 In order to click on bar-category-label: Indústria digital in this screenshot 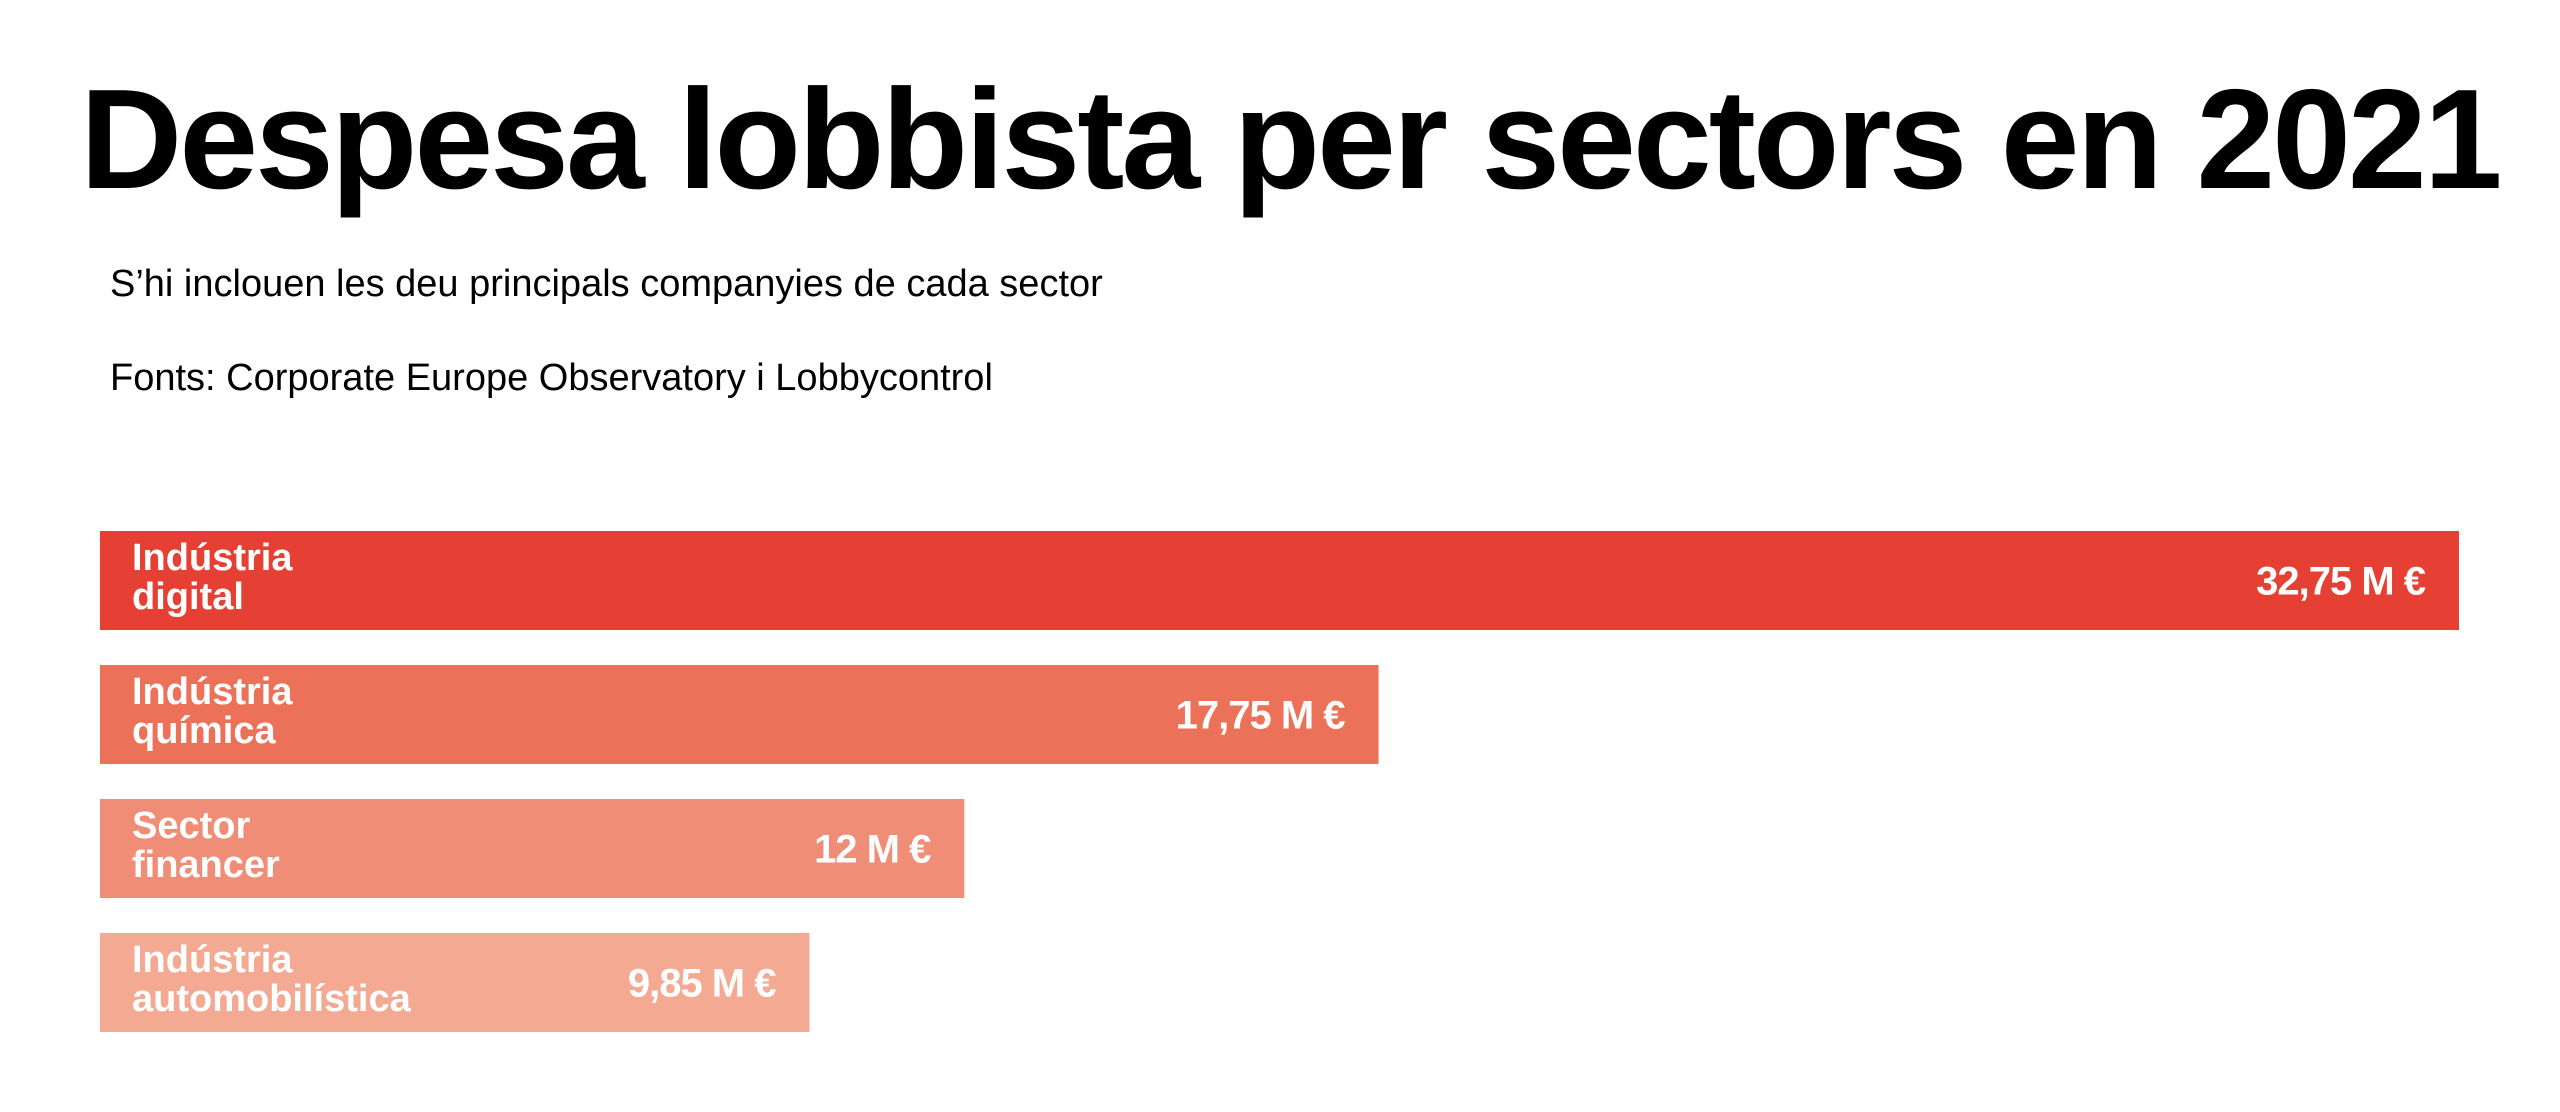, I will do `click(212, 577)`.